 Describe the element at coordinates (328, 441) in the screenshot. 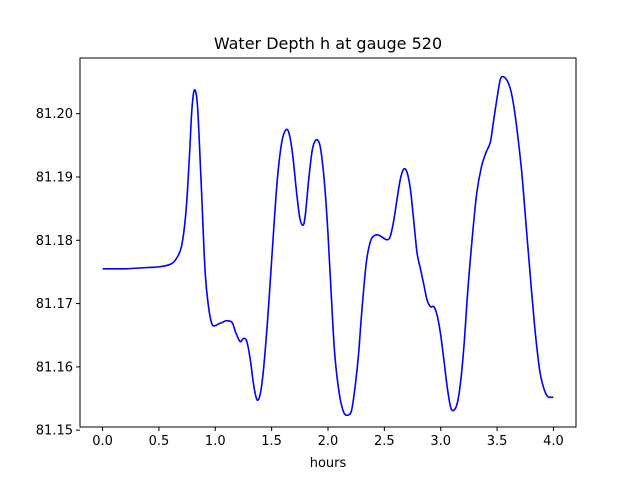

I see `x-tick-label: 2.0` at that location.